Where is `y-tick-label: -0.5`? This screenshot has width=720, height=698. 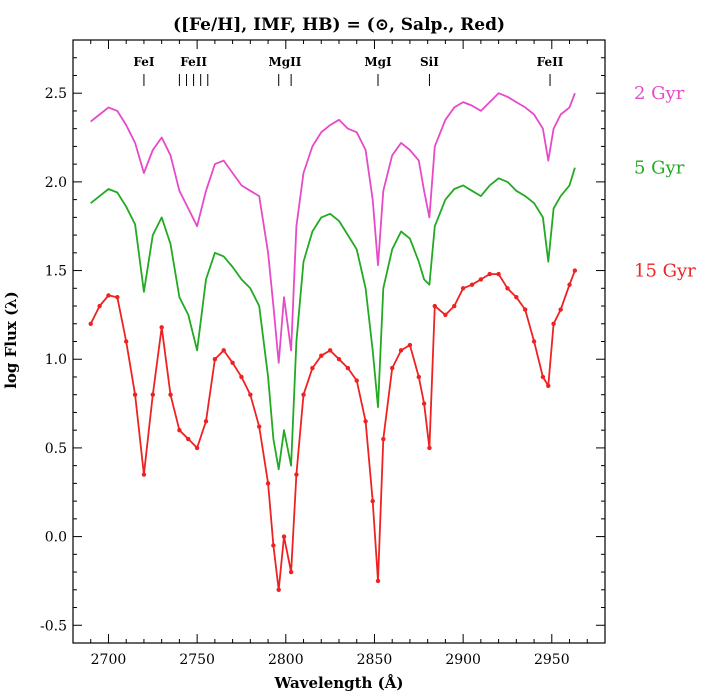 y-tick-label: -0.5 is located at coordinates (53, 626).